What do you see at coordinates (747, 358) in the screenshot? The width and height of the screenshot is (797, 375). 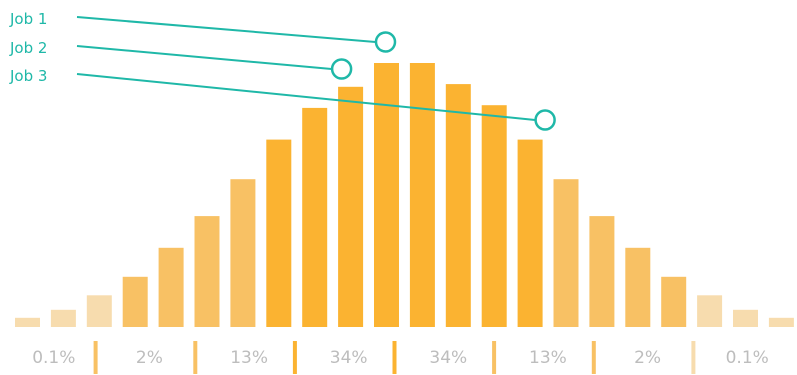 I see `segment-label-8: 0.1%` at bounding box center [747, 358].